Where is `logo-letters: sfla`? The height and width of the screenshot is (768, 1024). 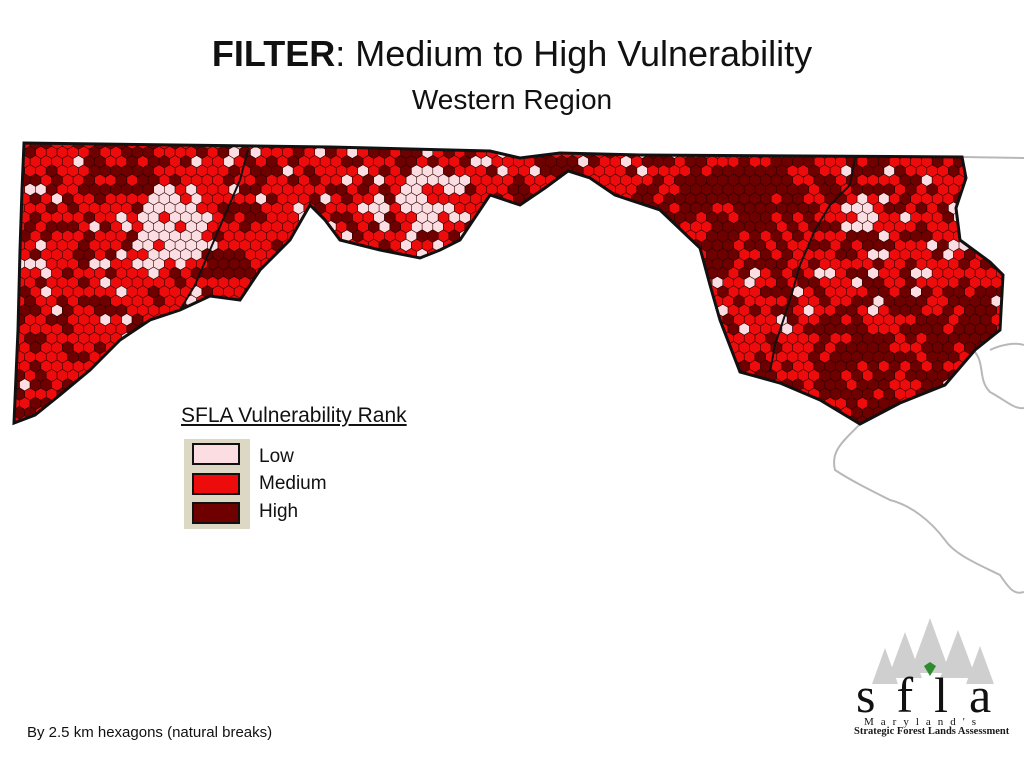
logo-letters: sfla is located at coordinates (934, 695).